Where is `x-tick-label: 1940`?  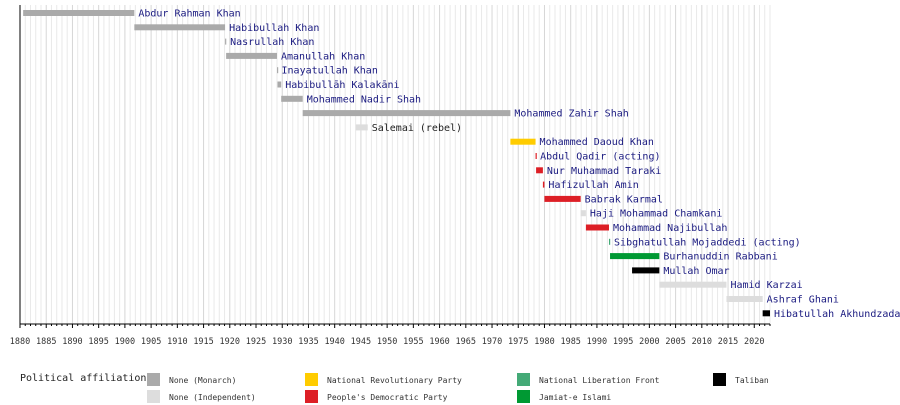 x-tick-label: 1940 is located at coordinates (334, 342).